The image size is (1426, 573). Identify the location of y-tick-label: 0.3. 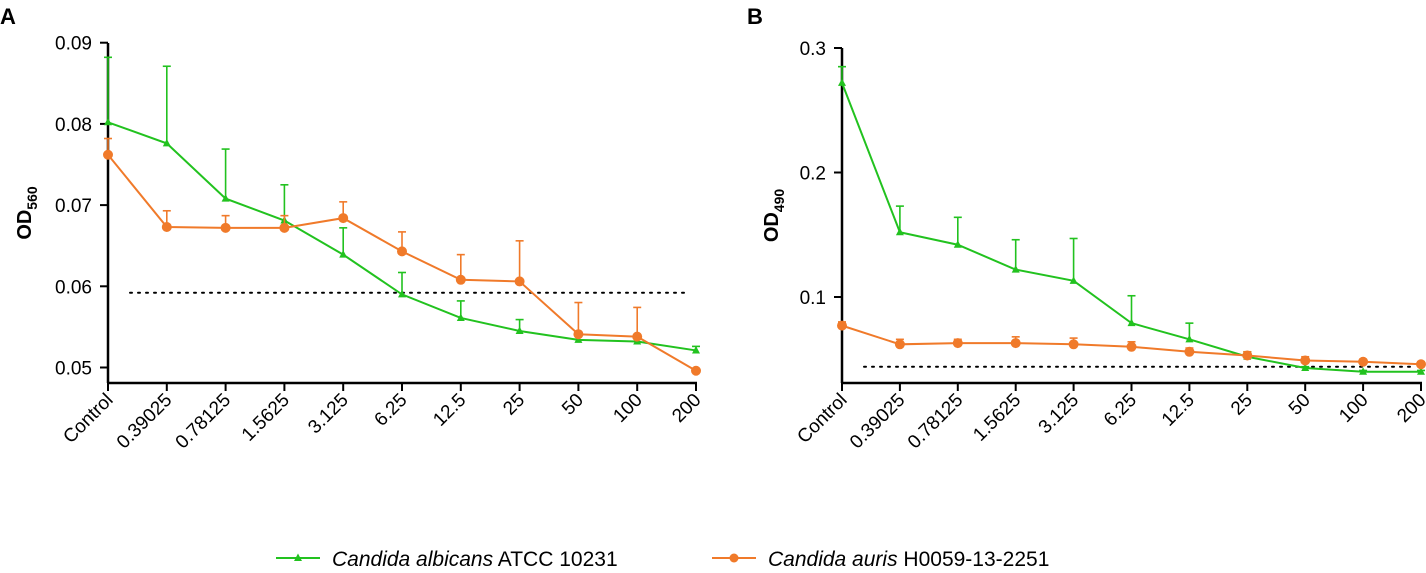
(813, 49).